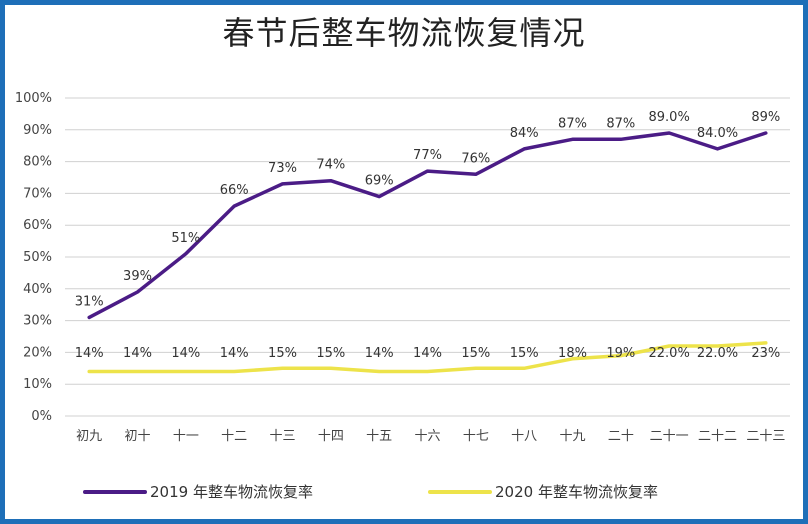 Image resolution: width=808 pixels, height=524 pixels. Describe the element at coordinates (137, 276) in the screenshot. I see `data-label: 39%` at that location.